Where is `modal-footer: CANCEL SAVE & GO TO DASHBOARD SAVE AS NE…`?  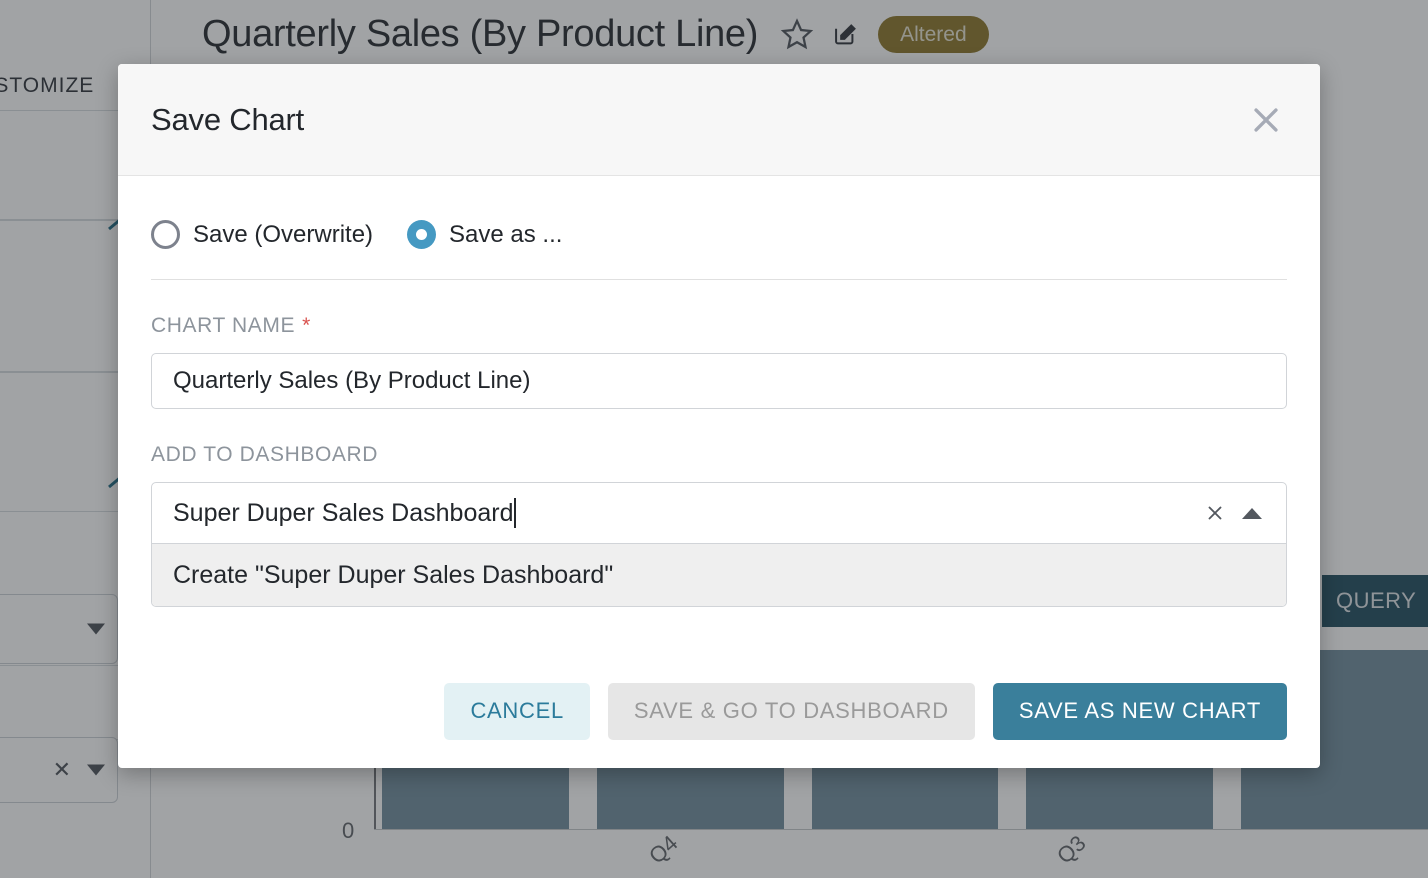 modal-footer: CANCEL SAVE & GO TO DASHBOARD SAVE AS NE… is located at coordinates (719, 711).